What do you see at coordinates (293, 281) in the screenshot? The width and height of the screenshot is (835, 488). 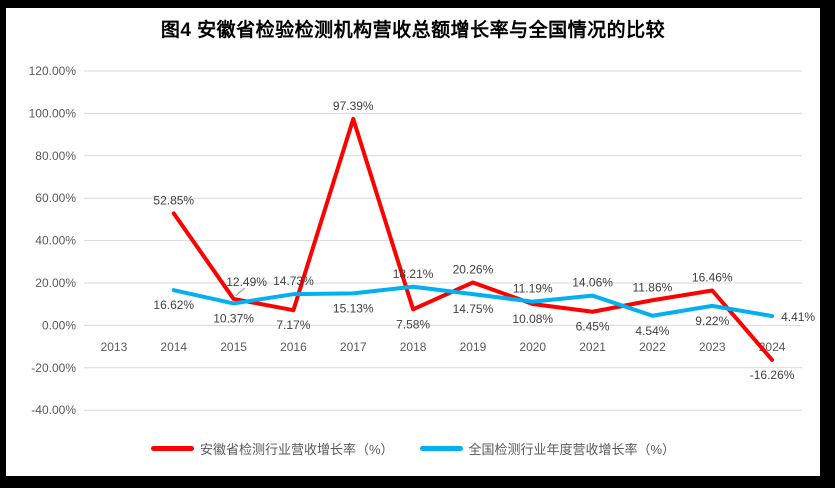 I see `data-label: 14.73%` at bounding box center [293, 281].